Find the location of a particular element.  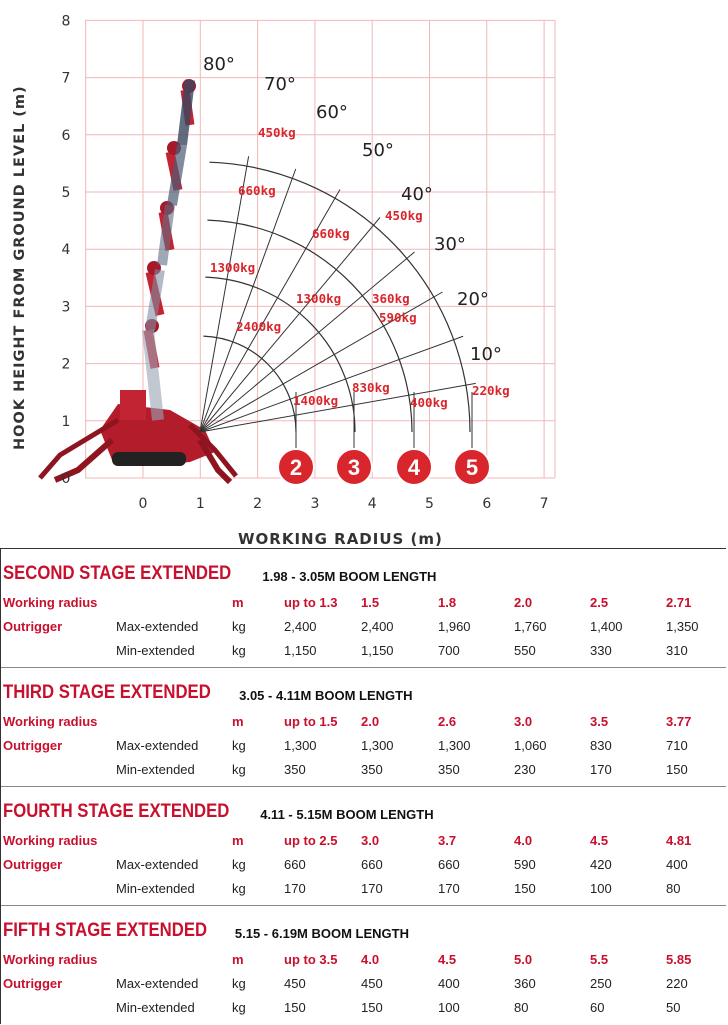

max-load-value: 830 is located at coordinates (601, 745).